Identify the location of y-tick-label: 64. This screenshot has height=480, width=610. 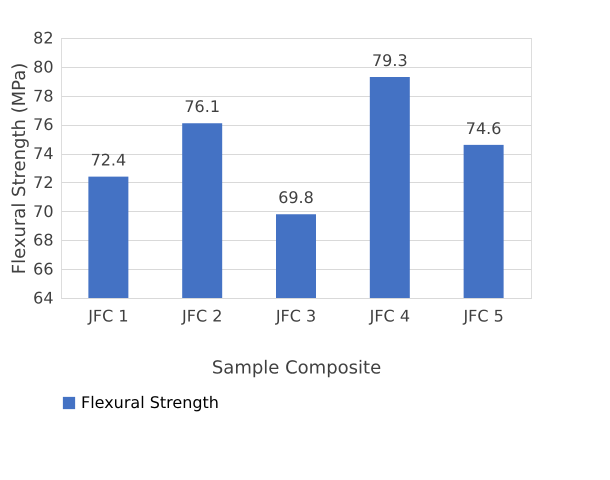
(43, 298).